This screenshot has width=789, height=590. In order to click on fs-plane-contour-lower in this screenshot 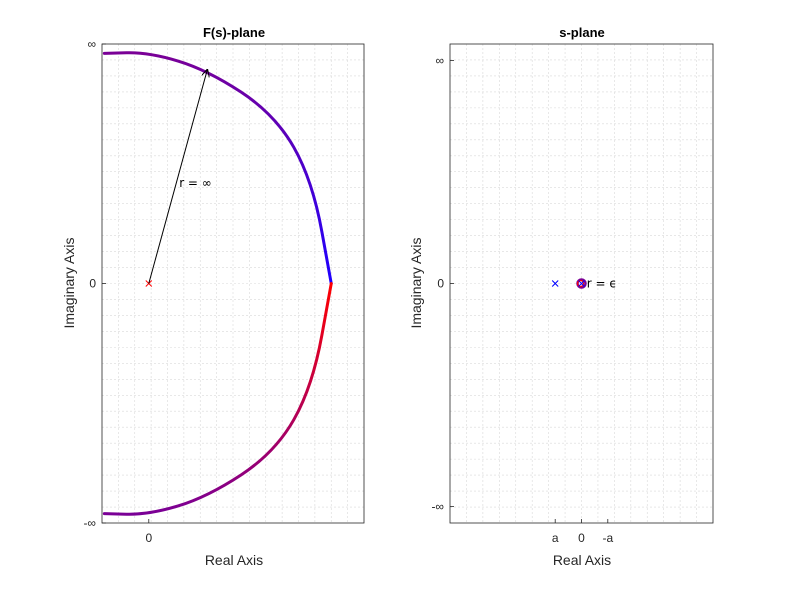, I will do `click(217, 399)`.